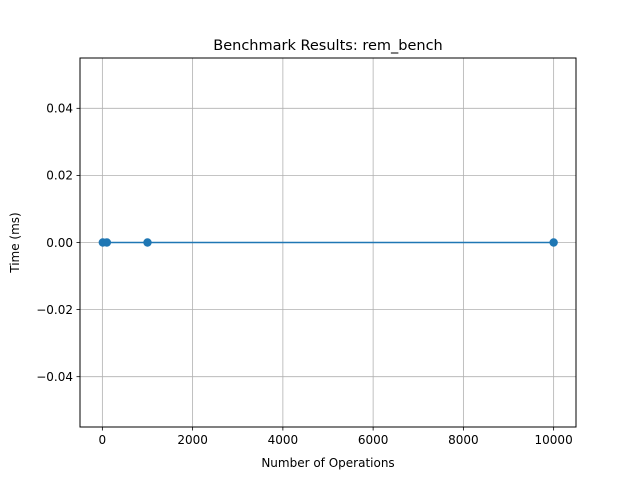 The image size is (640, 480). What do you see at coordinates (554, 440) in the screenshot?
I see `x-tick-label: 10000` at bounding box center [554, 440].